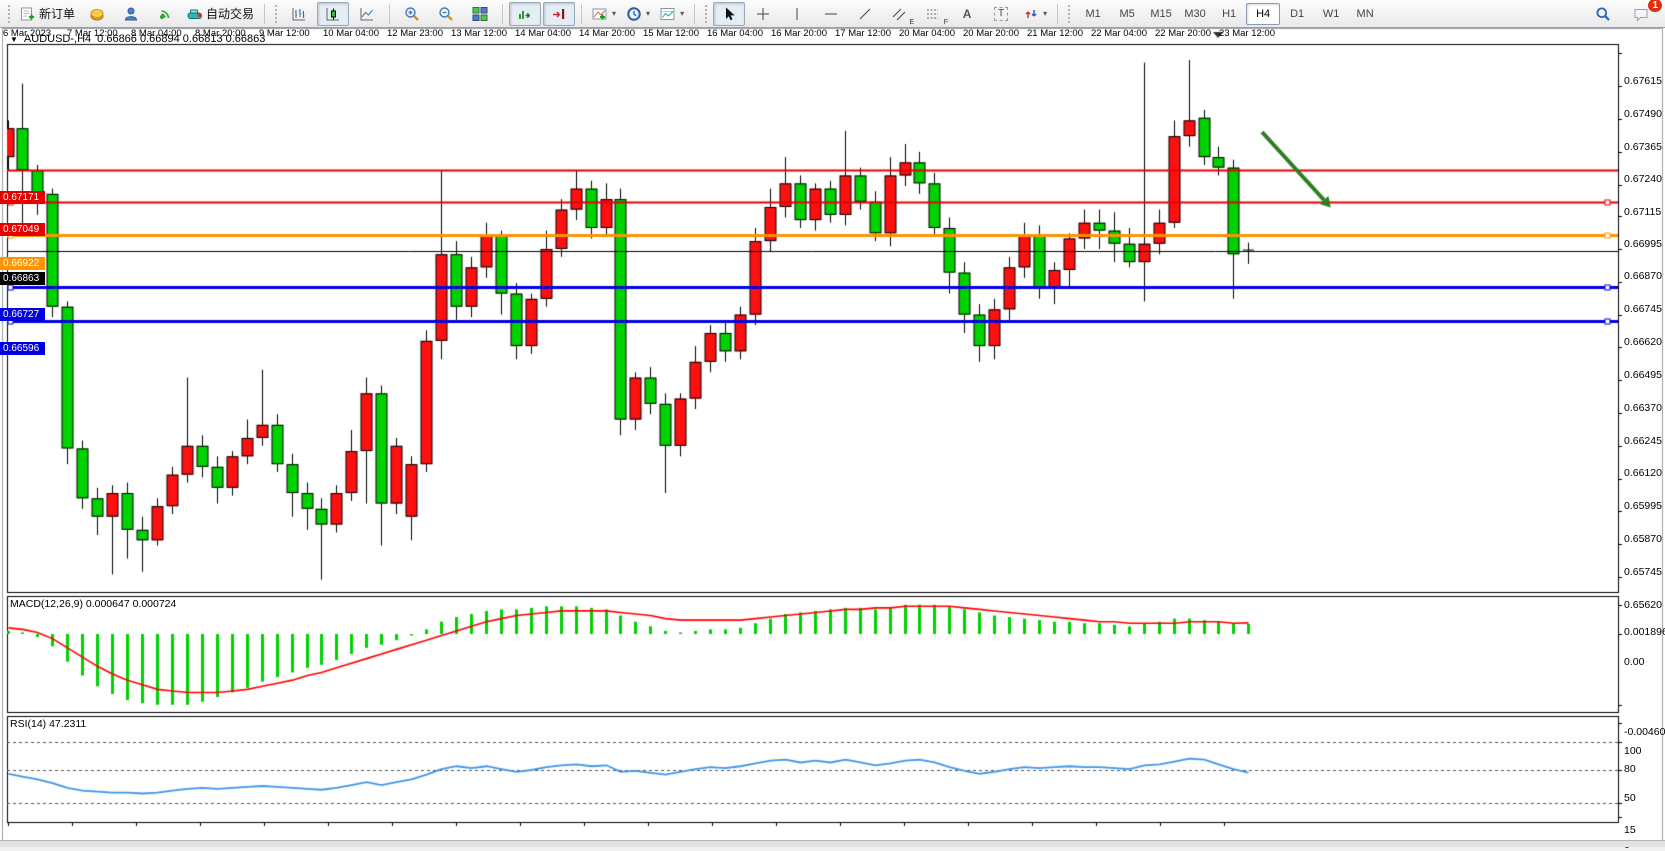 The height and width of the screenshot is (851, 1665). Describe the element at coordinates (671, 33) in the screenshot. I see `date-axis-label: 15 Mar 12:00` at that location.